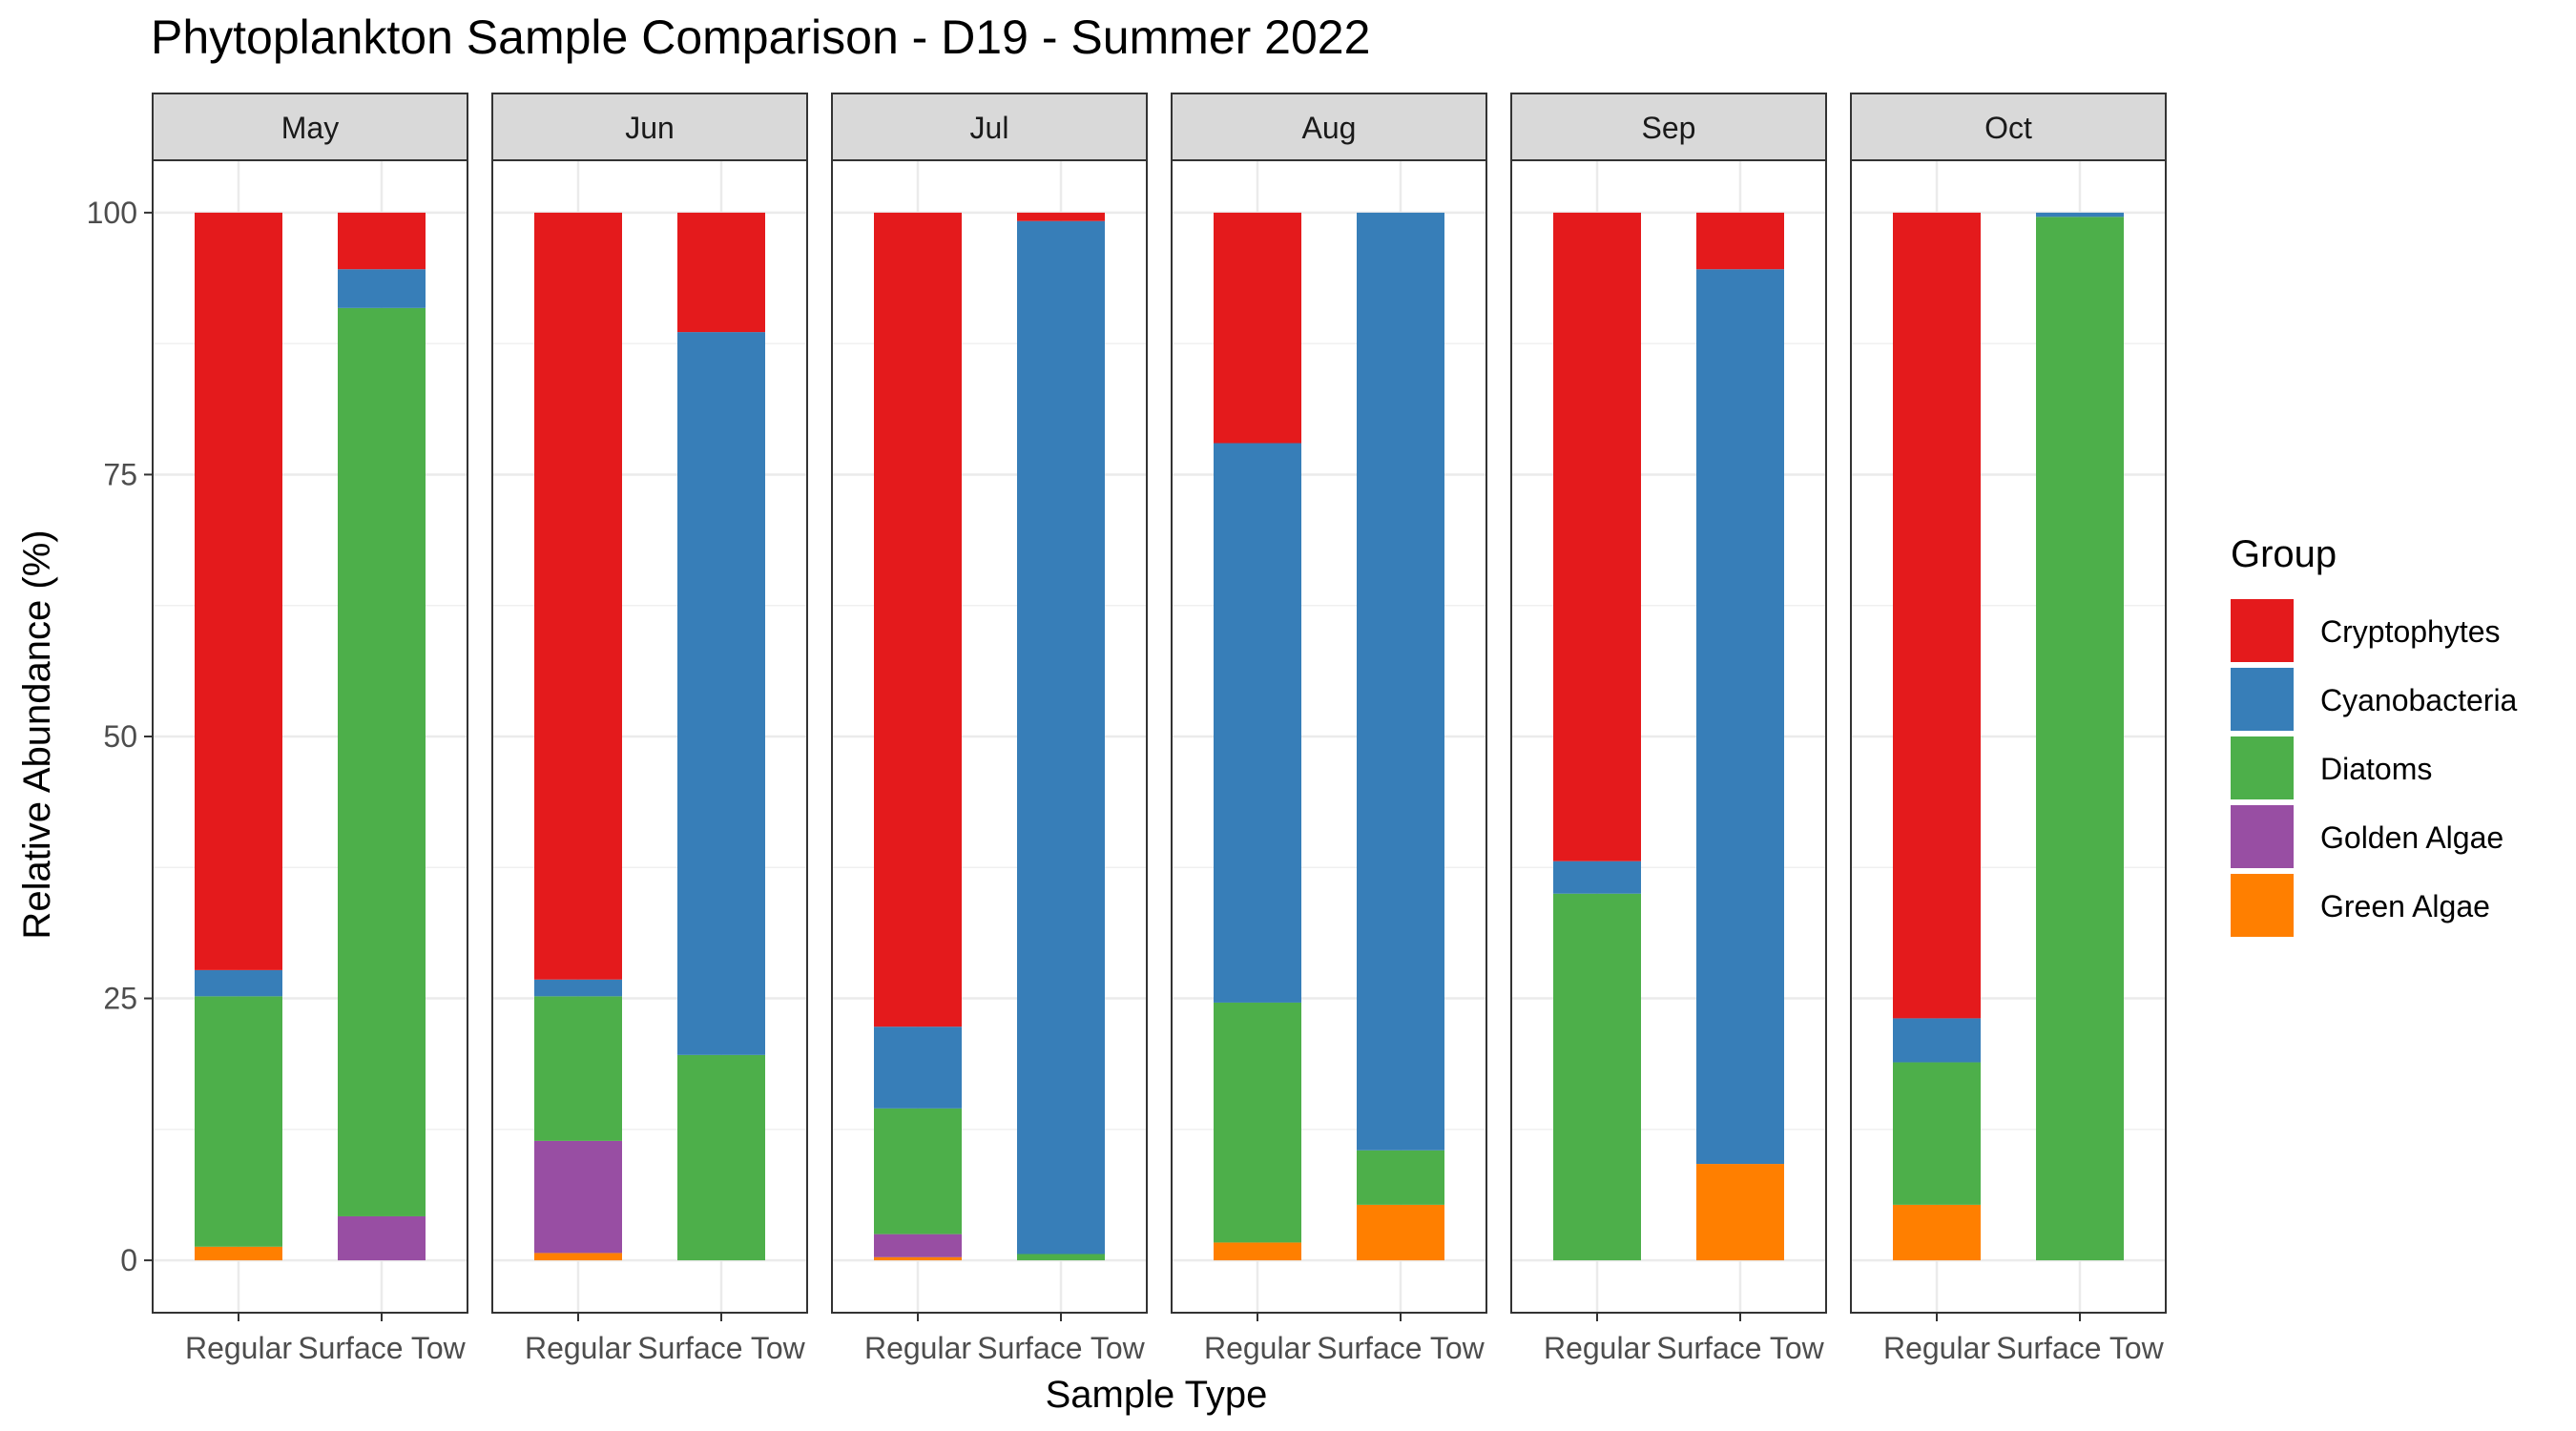 The image size is (2576, 1431). I want to click on legend-label: Cyanobacteria, so click(2419, 700).